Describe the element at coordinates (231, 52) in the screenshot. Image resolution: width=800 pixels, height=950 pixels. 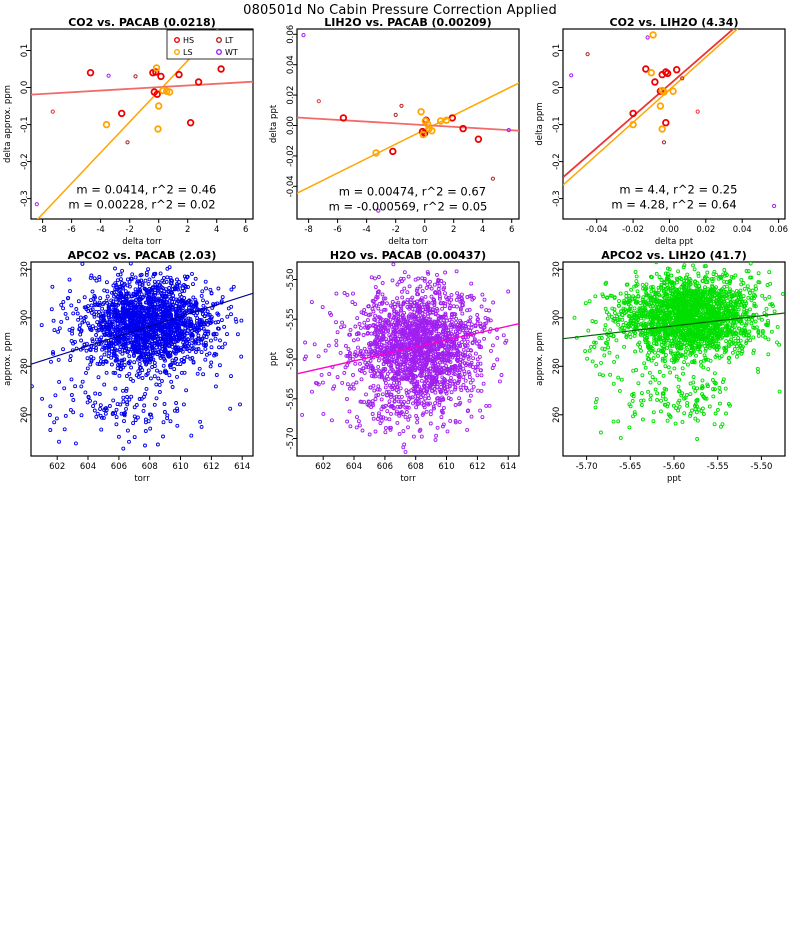
I see `svg-text: WT` at that location.